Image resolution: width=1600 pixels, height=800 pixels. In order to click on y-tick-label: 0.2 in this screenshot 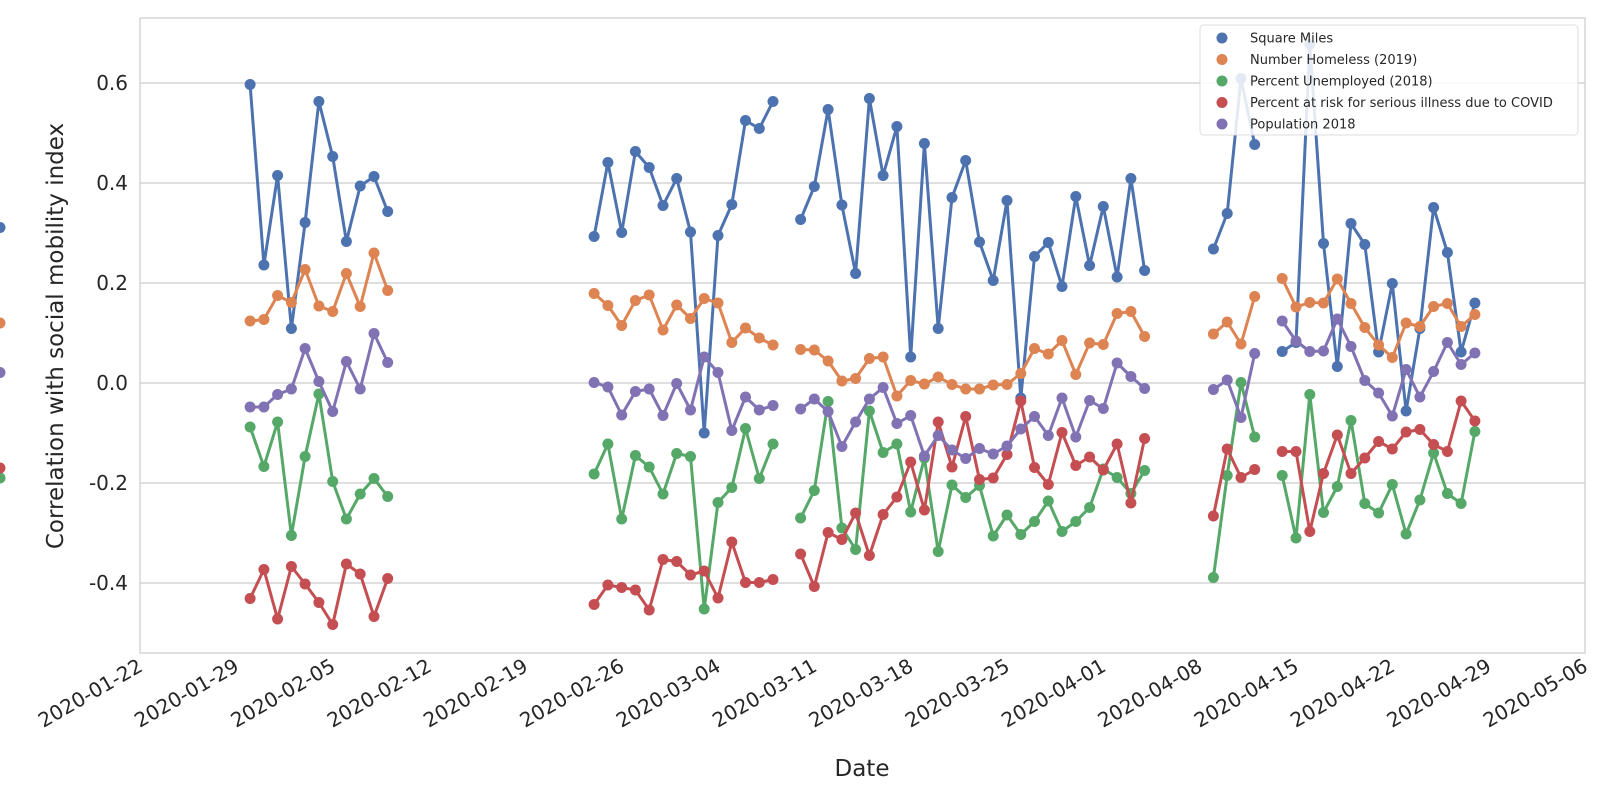, I will do `click(112, 283)`.